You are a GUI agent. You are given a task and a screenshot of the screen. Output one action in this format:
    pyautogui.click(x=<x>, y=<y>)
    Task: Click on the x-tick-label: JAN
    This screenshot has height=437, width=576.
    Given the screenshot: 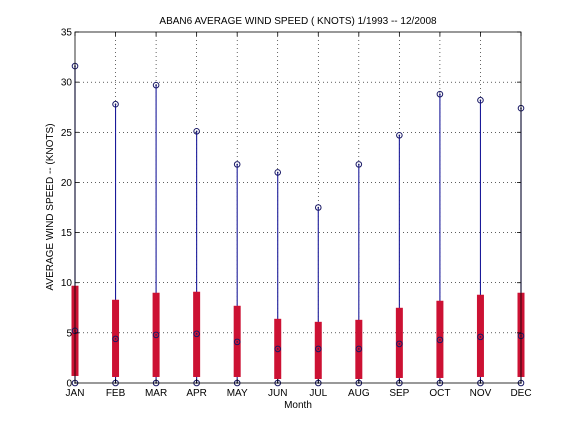 What is the action you would take?
    pyautogui.click(x=75, y=393)
    